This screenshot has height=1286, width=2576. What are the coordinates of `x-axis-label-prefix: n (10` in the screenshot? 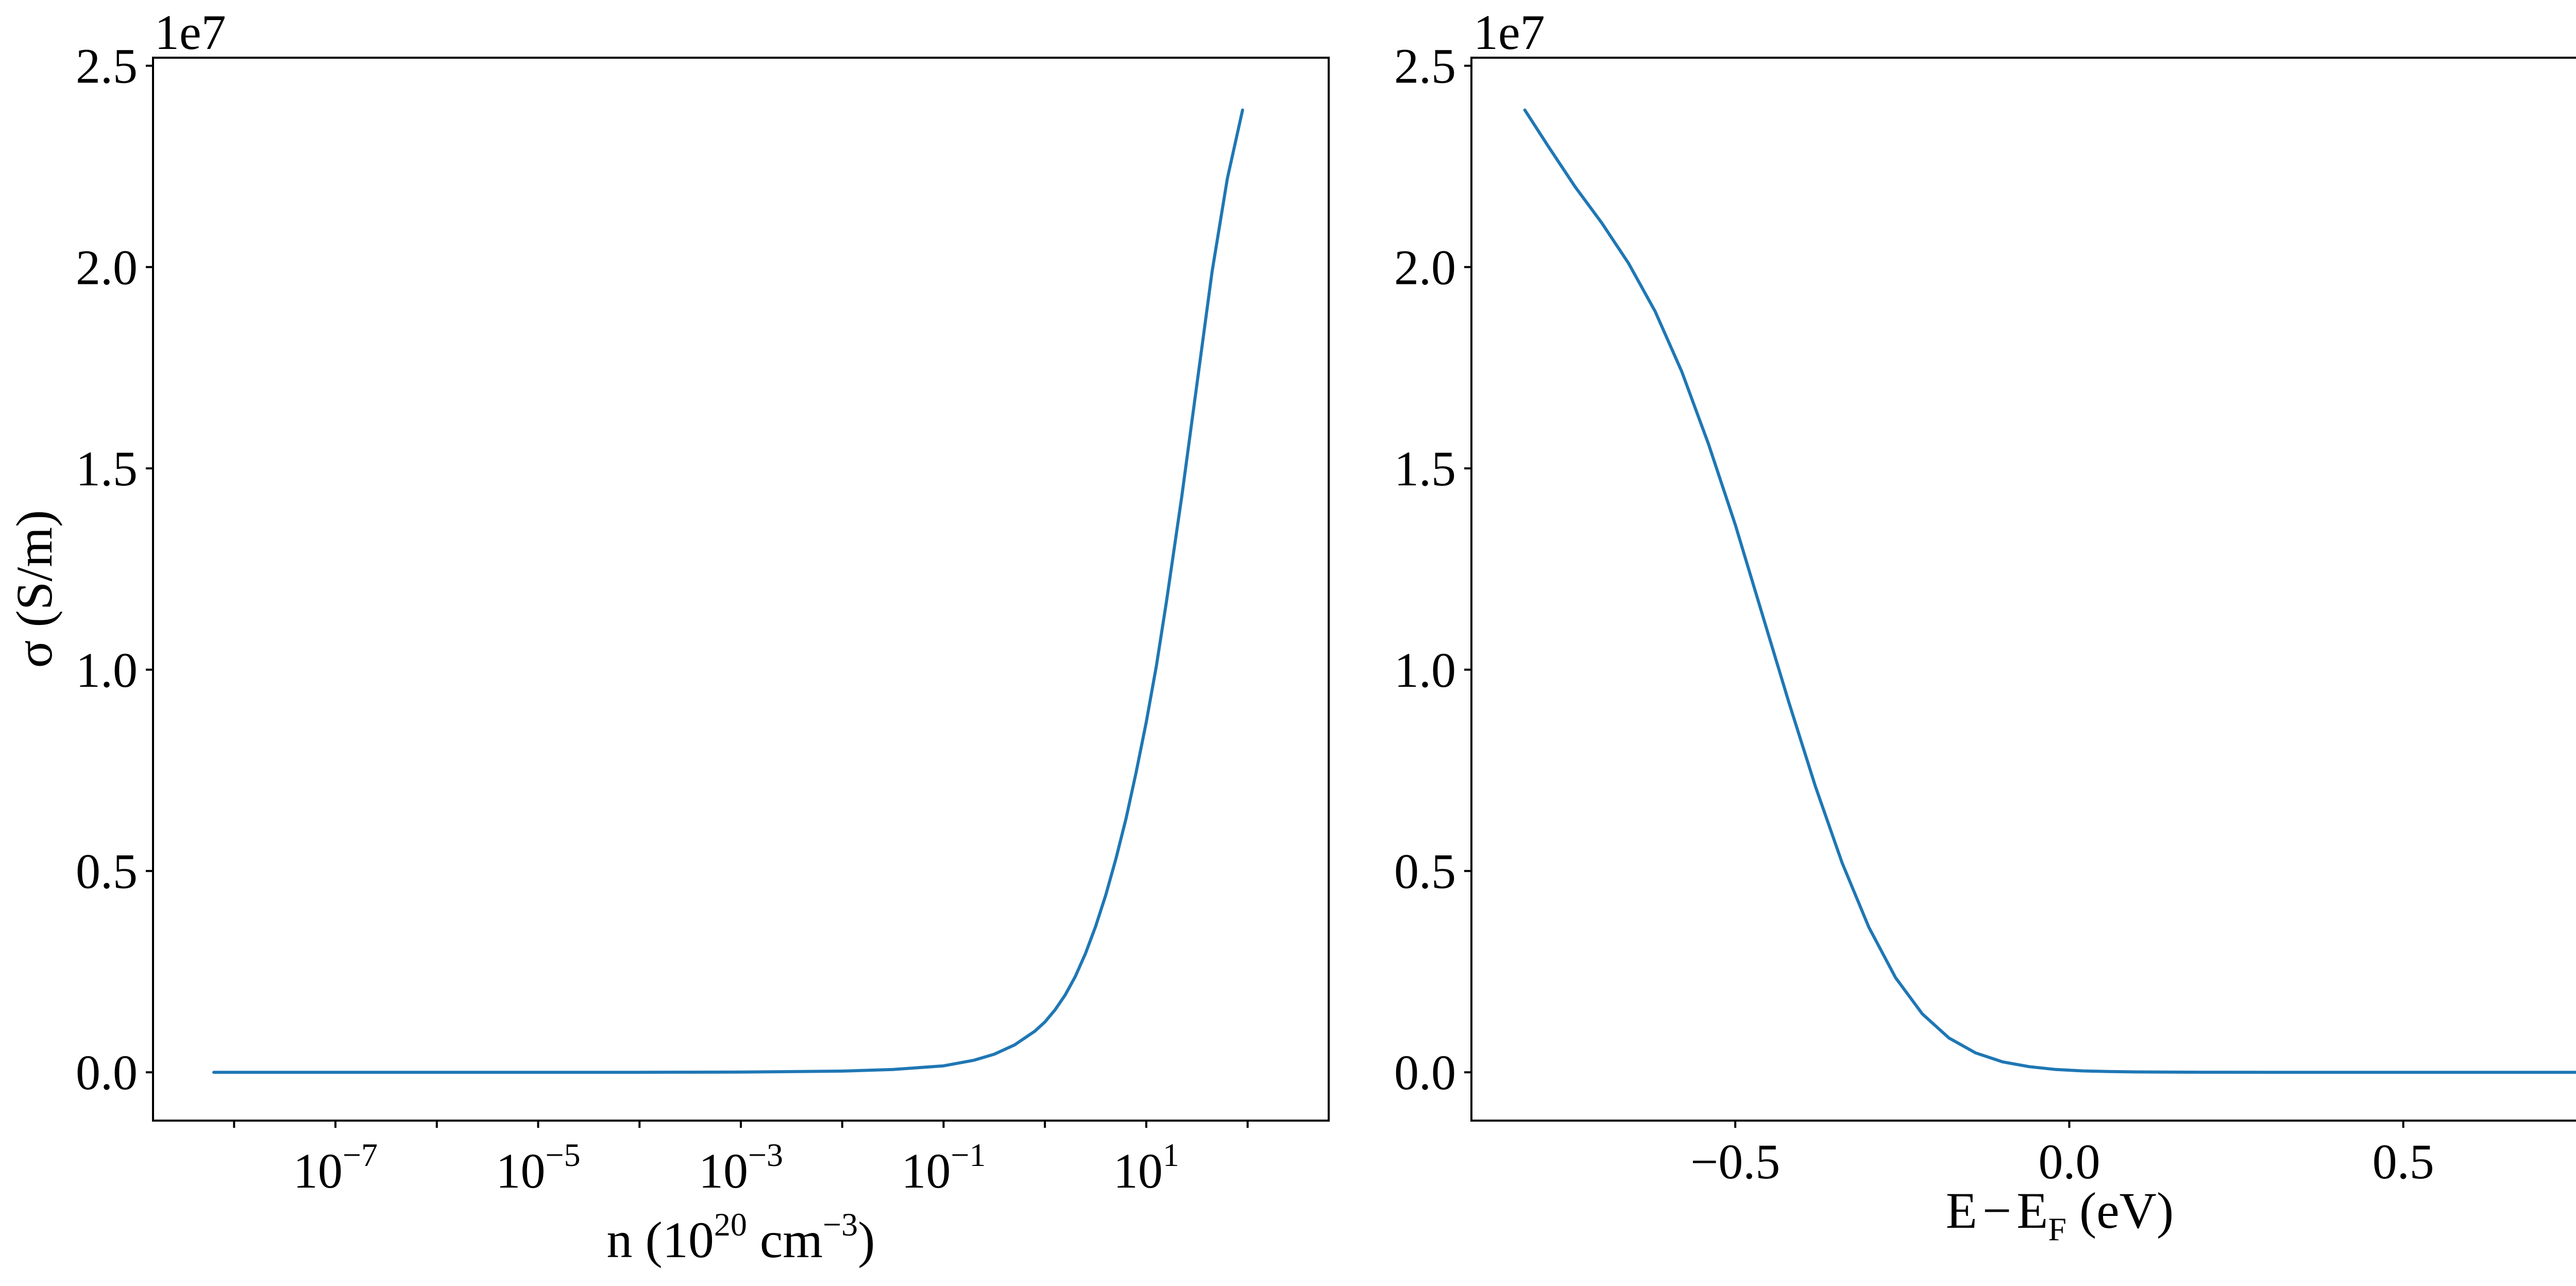 It's located at (660, 1239).